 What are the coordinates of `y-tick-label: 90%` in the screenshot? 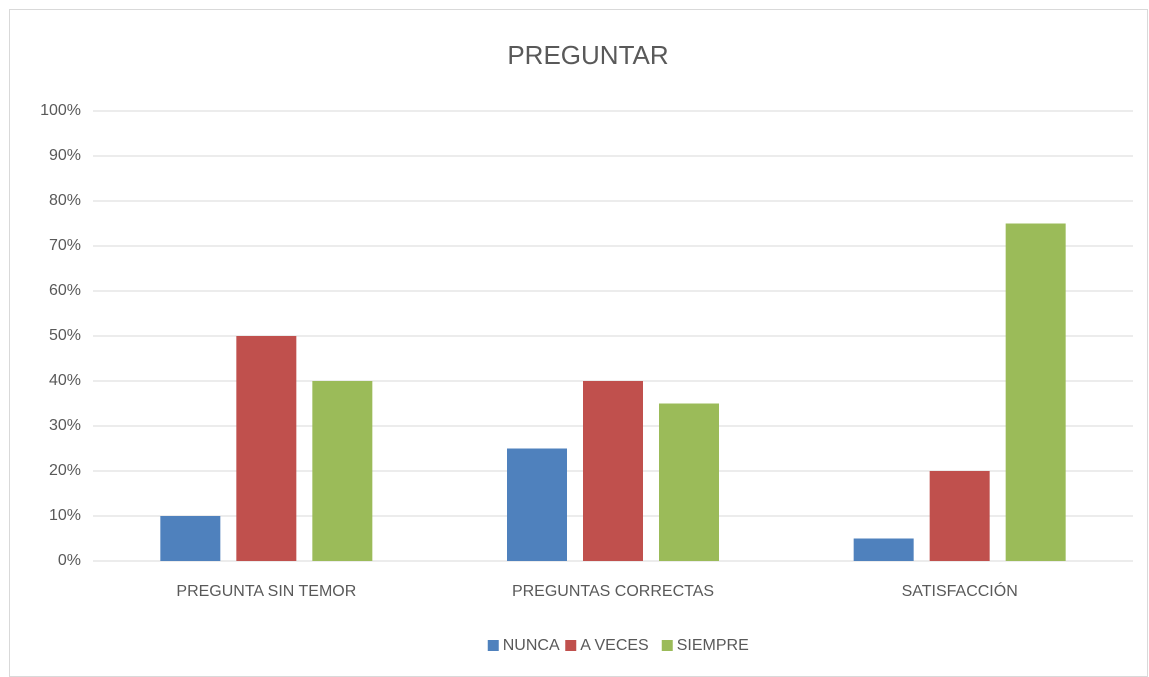 It's located at (65, 155).